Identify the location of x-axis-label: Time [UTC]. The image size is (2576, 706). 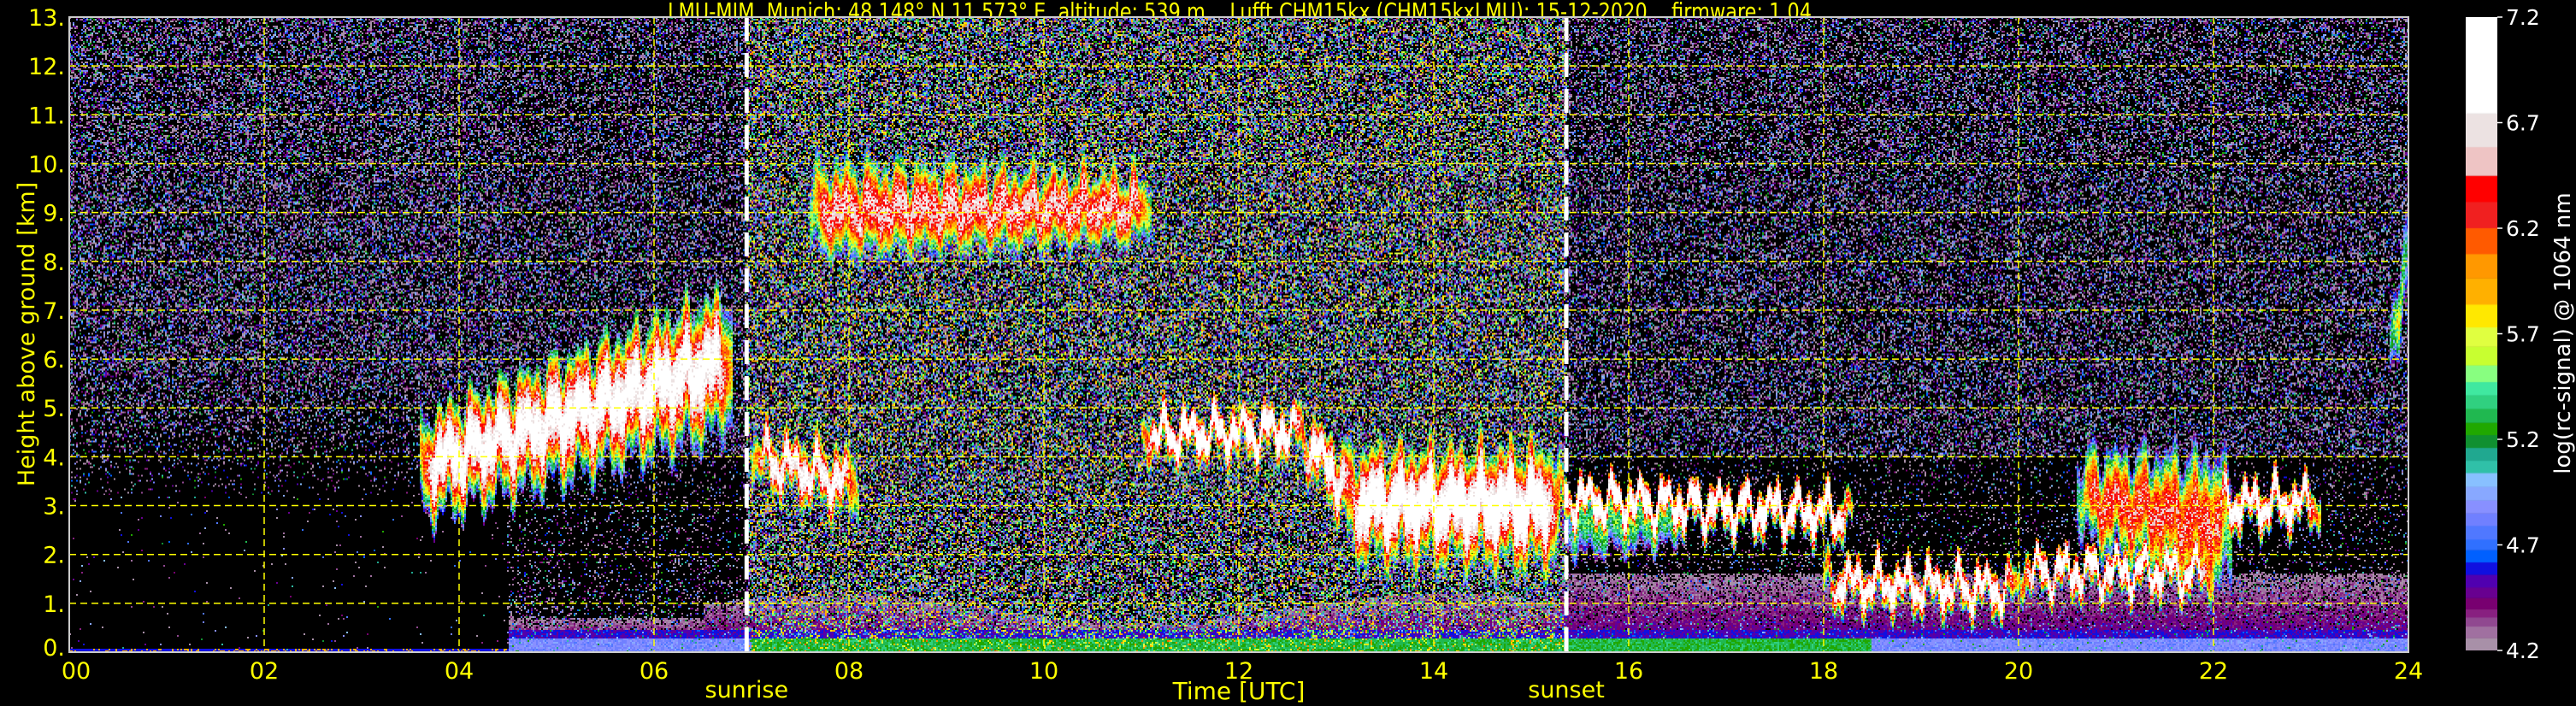
(1239, 691).